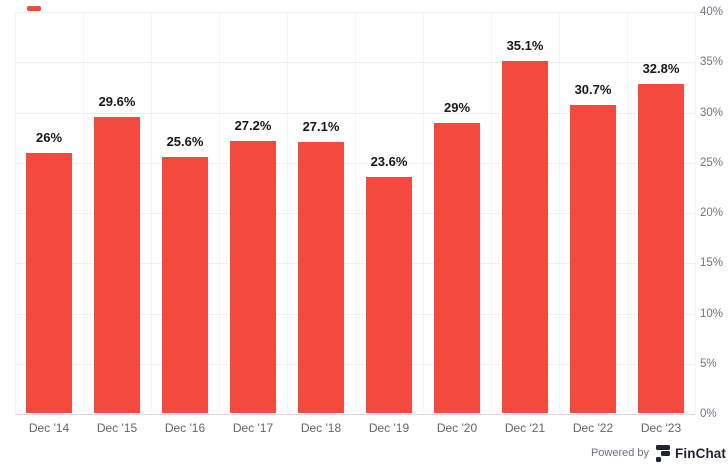  Describe the element at coordinates (457, 107) in the screenshot. I see `bar-value-label: 29%` at that location.